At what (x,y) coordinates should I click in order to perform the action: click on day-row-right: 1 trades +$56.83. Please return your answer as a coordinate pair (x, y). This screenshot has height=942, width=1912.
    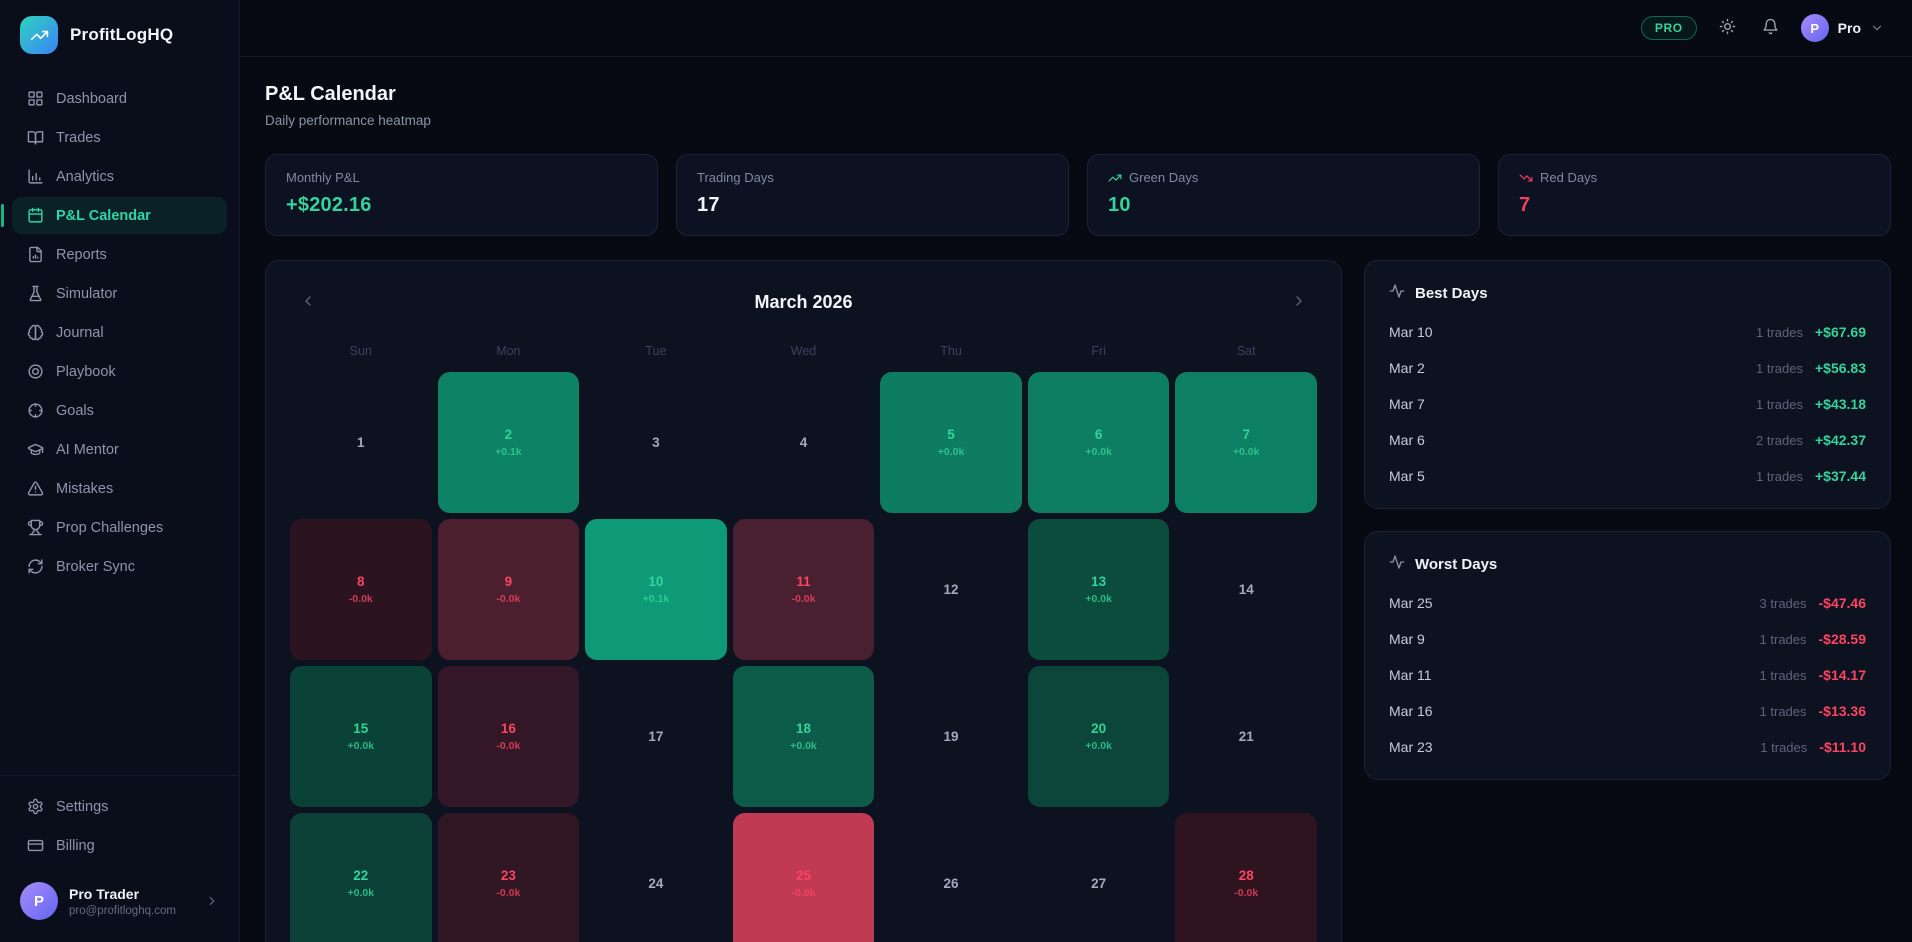
    Looking at the image, I should click on (1811, 368).